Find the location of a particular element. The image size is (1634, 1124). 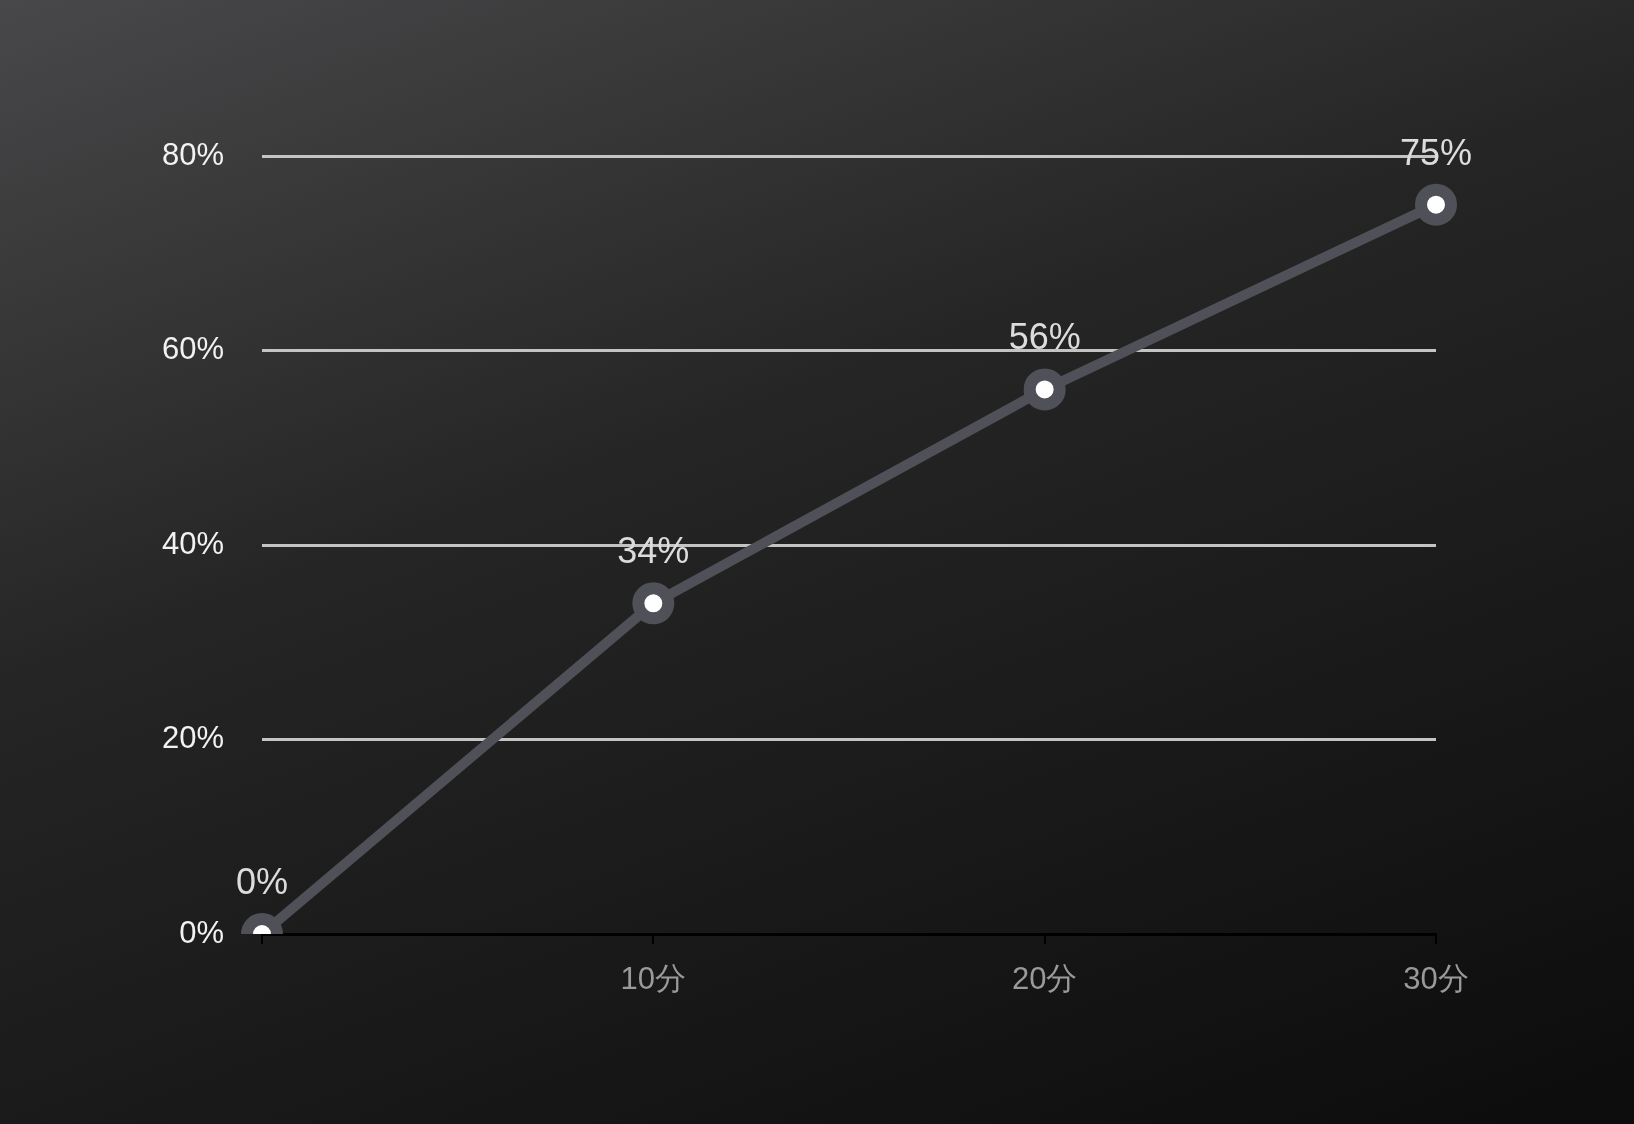

y-tick-label: 80% is located at coordinates (192, 154).